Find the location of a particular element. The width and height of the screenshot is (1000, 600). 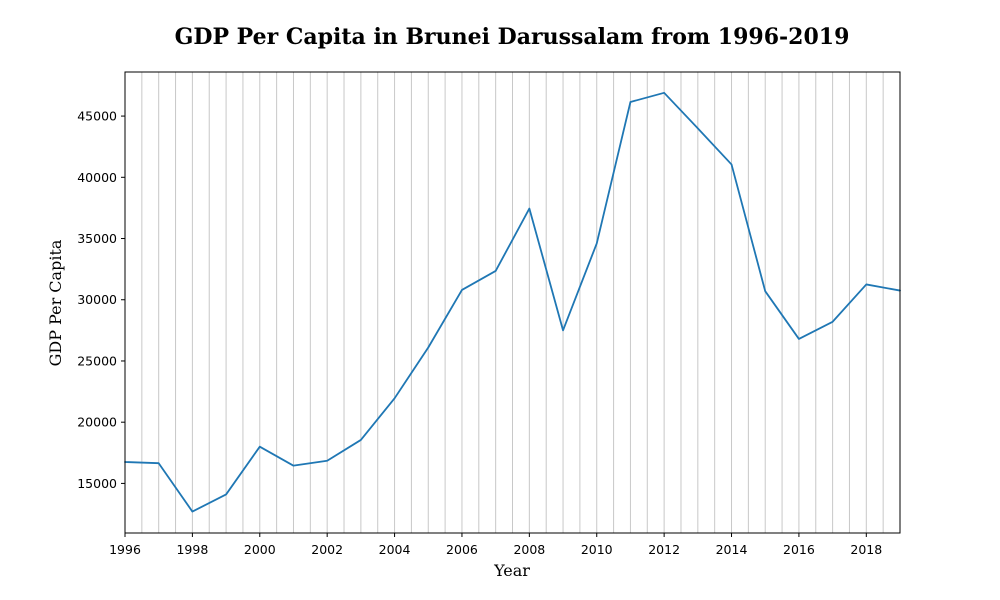

y-tick-label: 25000 is located at coordinates (97, 360).